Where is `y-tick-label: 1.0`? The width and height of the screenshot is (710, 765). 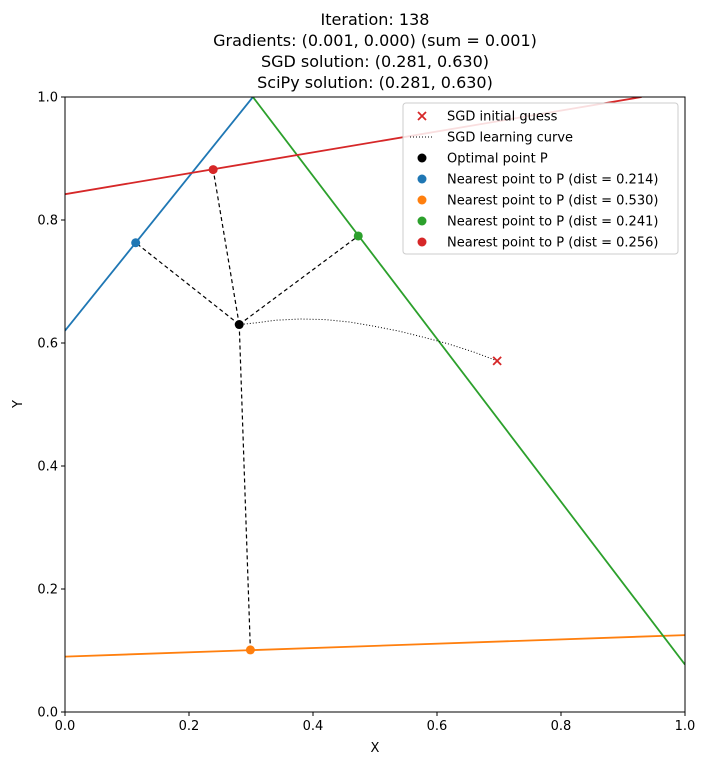 y-tick-label: 1.0 is located at coordinates (47, 98).